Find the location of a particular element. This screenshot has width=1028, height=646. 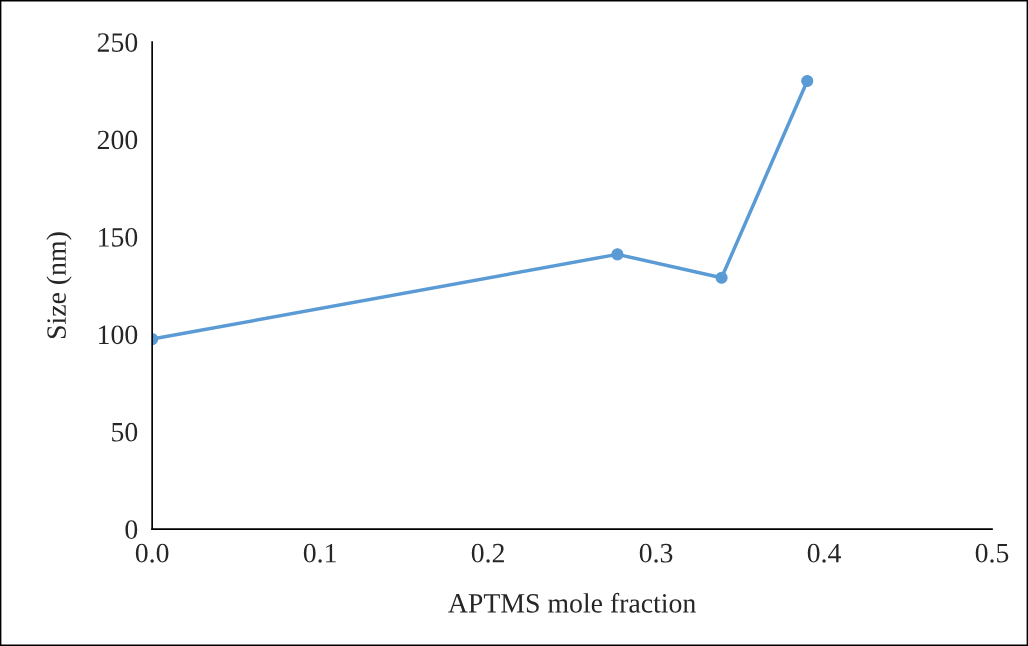

y-tick-label: 150 is located at coordinates (118, 237).